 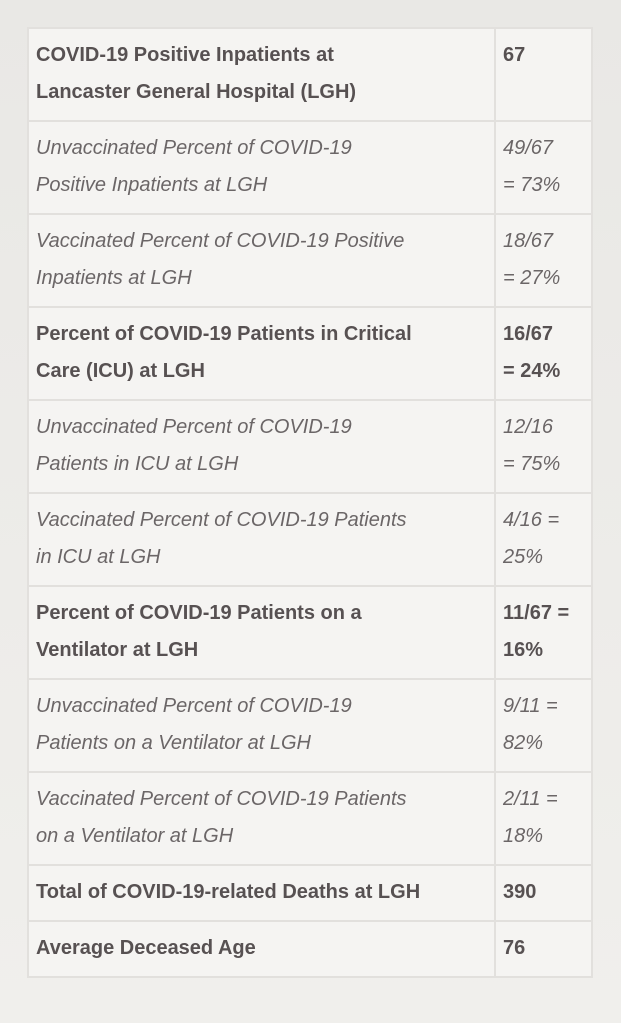 I want to click on metric-label-cell: Average Deceased Age, so click(x=261, y=949).